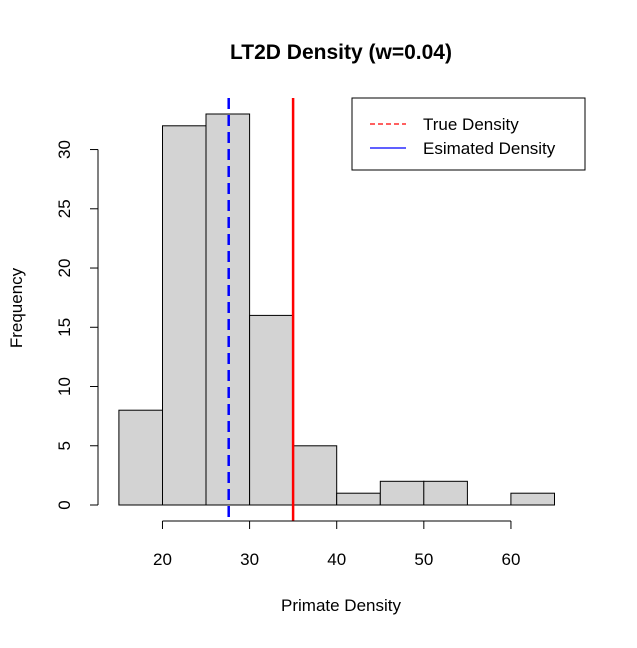 The width and height of the screenshot is (637, 648). I want to click on x-tick-label: 20, so click(162, 559).